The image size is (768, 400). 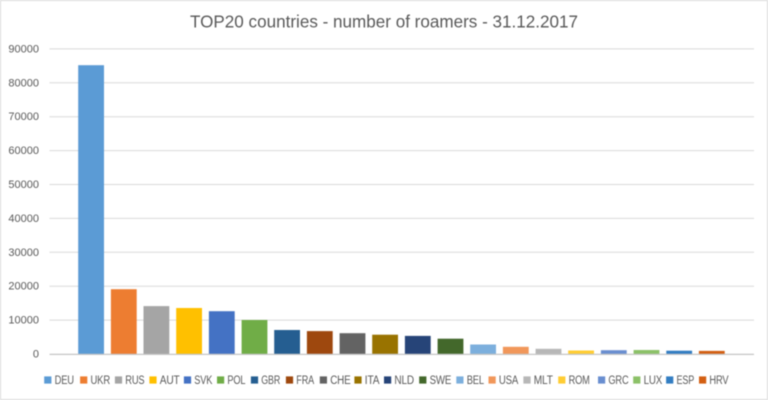 What do you see at coordinates (653, 381) in the screenshot?
I see `svg-text: LUX` at bounding box center [653, 381].